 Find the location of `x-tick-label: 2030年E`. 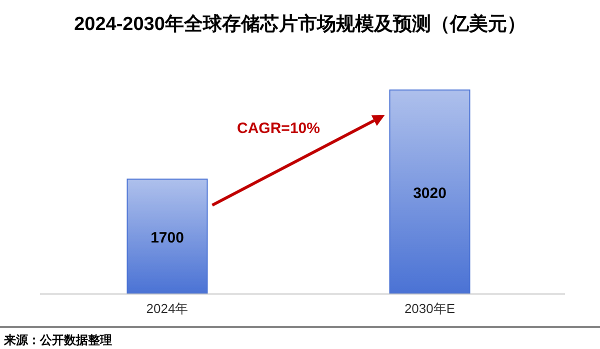

x-tick-label: 2030年E is located at coordinates (430, 308).